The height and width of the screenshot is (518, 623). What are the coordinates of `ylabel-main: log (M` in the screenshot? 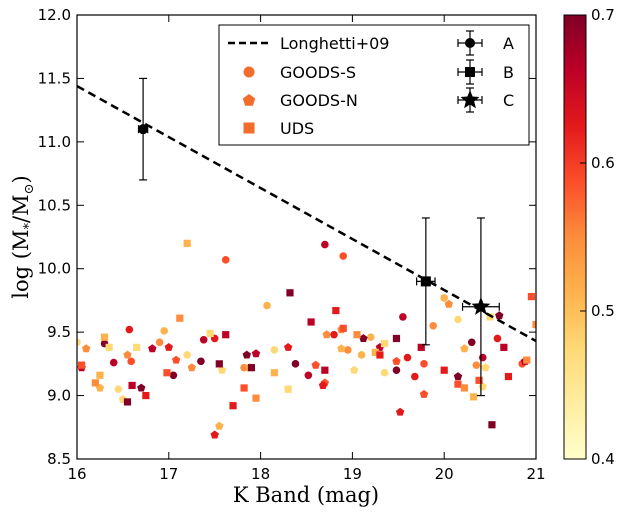 It's located at (21, 264).